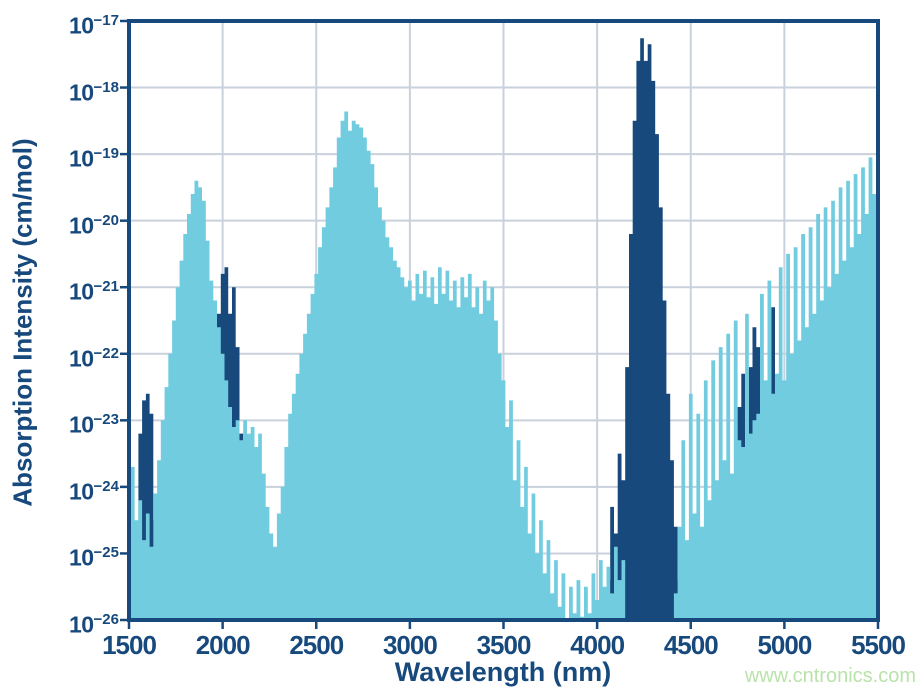  Describe the element at coordinates (22, 322) in the screenshot. I see `y-axis-title: Absorption Intensity (cm/mol)` at that location.